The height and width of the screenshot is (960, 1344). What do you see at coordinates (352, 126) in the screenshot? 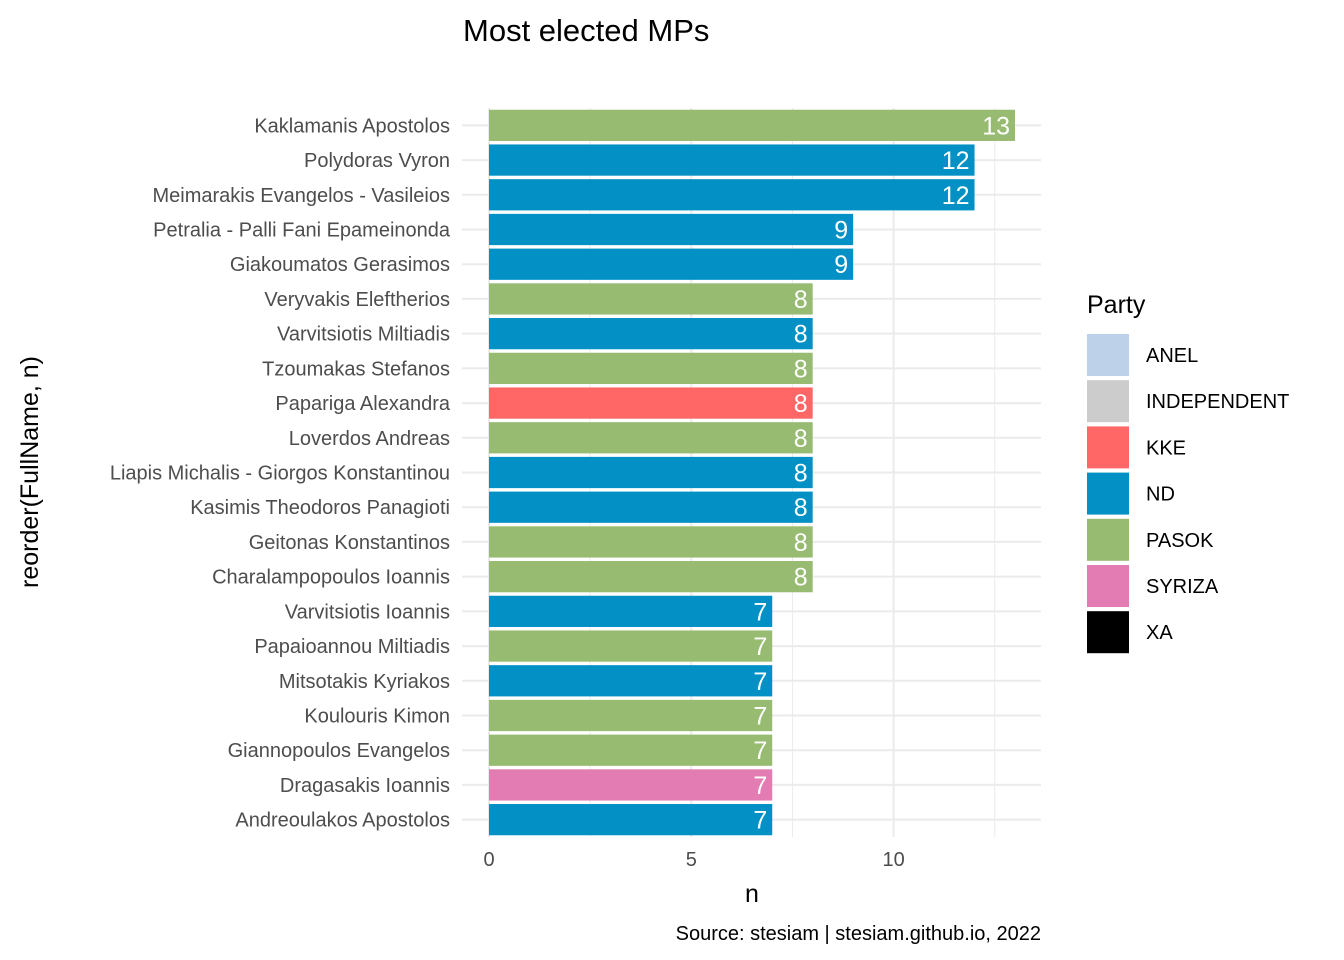
I see `y-tick-label: Kaklamanis Apostolos` at bounding box center [352, 126].